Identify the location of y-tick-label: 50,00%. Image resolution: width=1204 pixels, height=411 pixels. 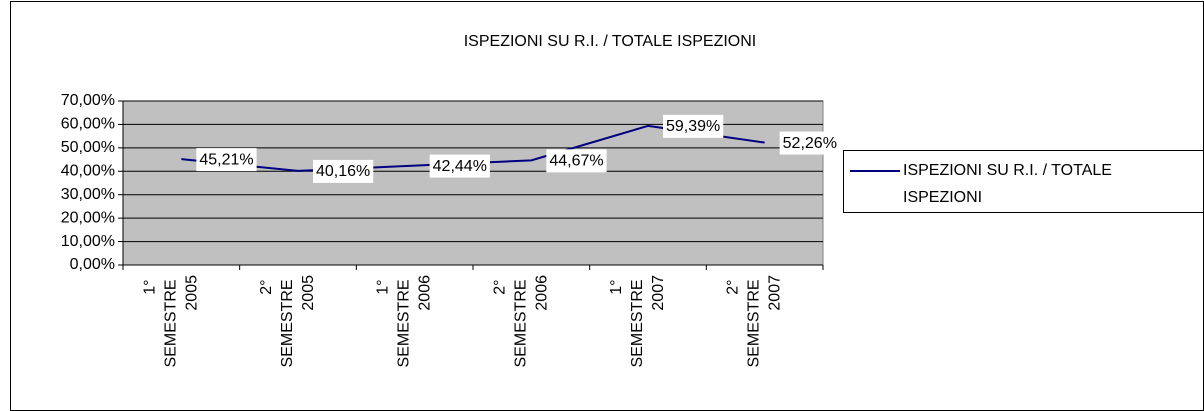
(88, 147).